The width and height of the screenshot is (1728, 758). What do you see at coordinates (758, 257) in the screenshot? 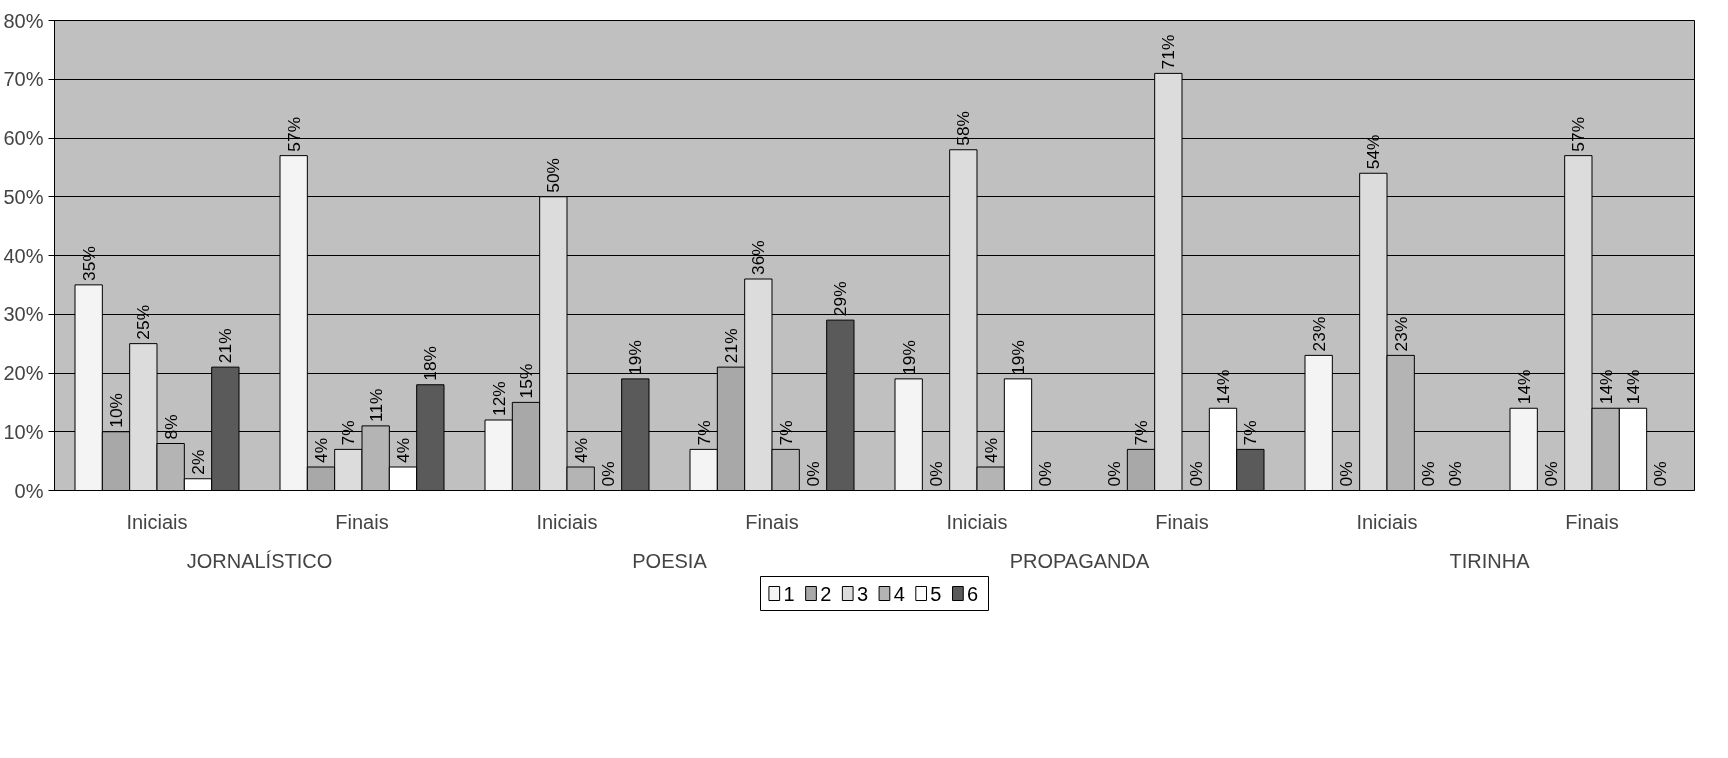
I see `data-label: 36%` at bounding box center [758, 257].